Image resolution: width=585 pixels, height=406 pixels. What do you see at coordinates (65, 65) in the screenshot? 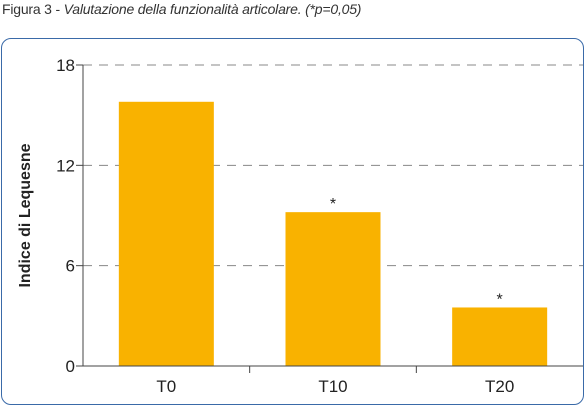
I see `y-tick-label: 18` at bounding box center [65, 65].